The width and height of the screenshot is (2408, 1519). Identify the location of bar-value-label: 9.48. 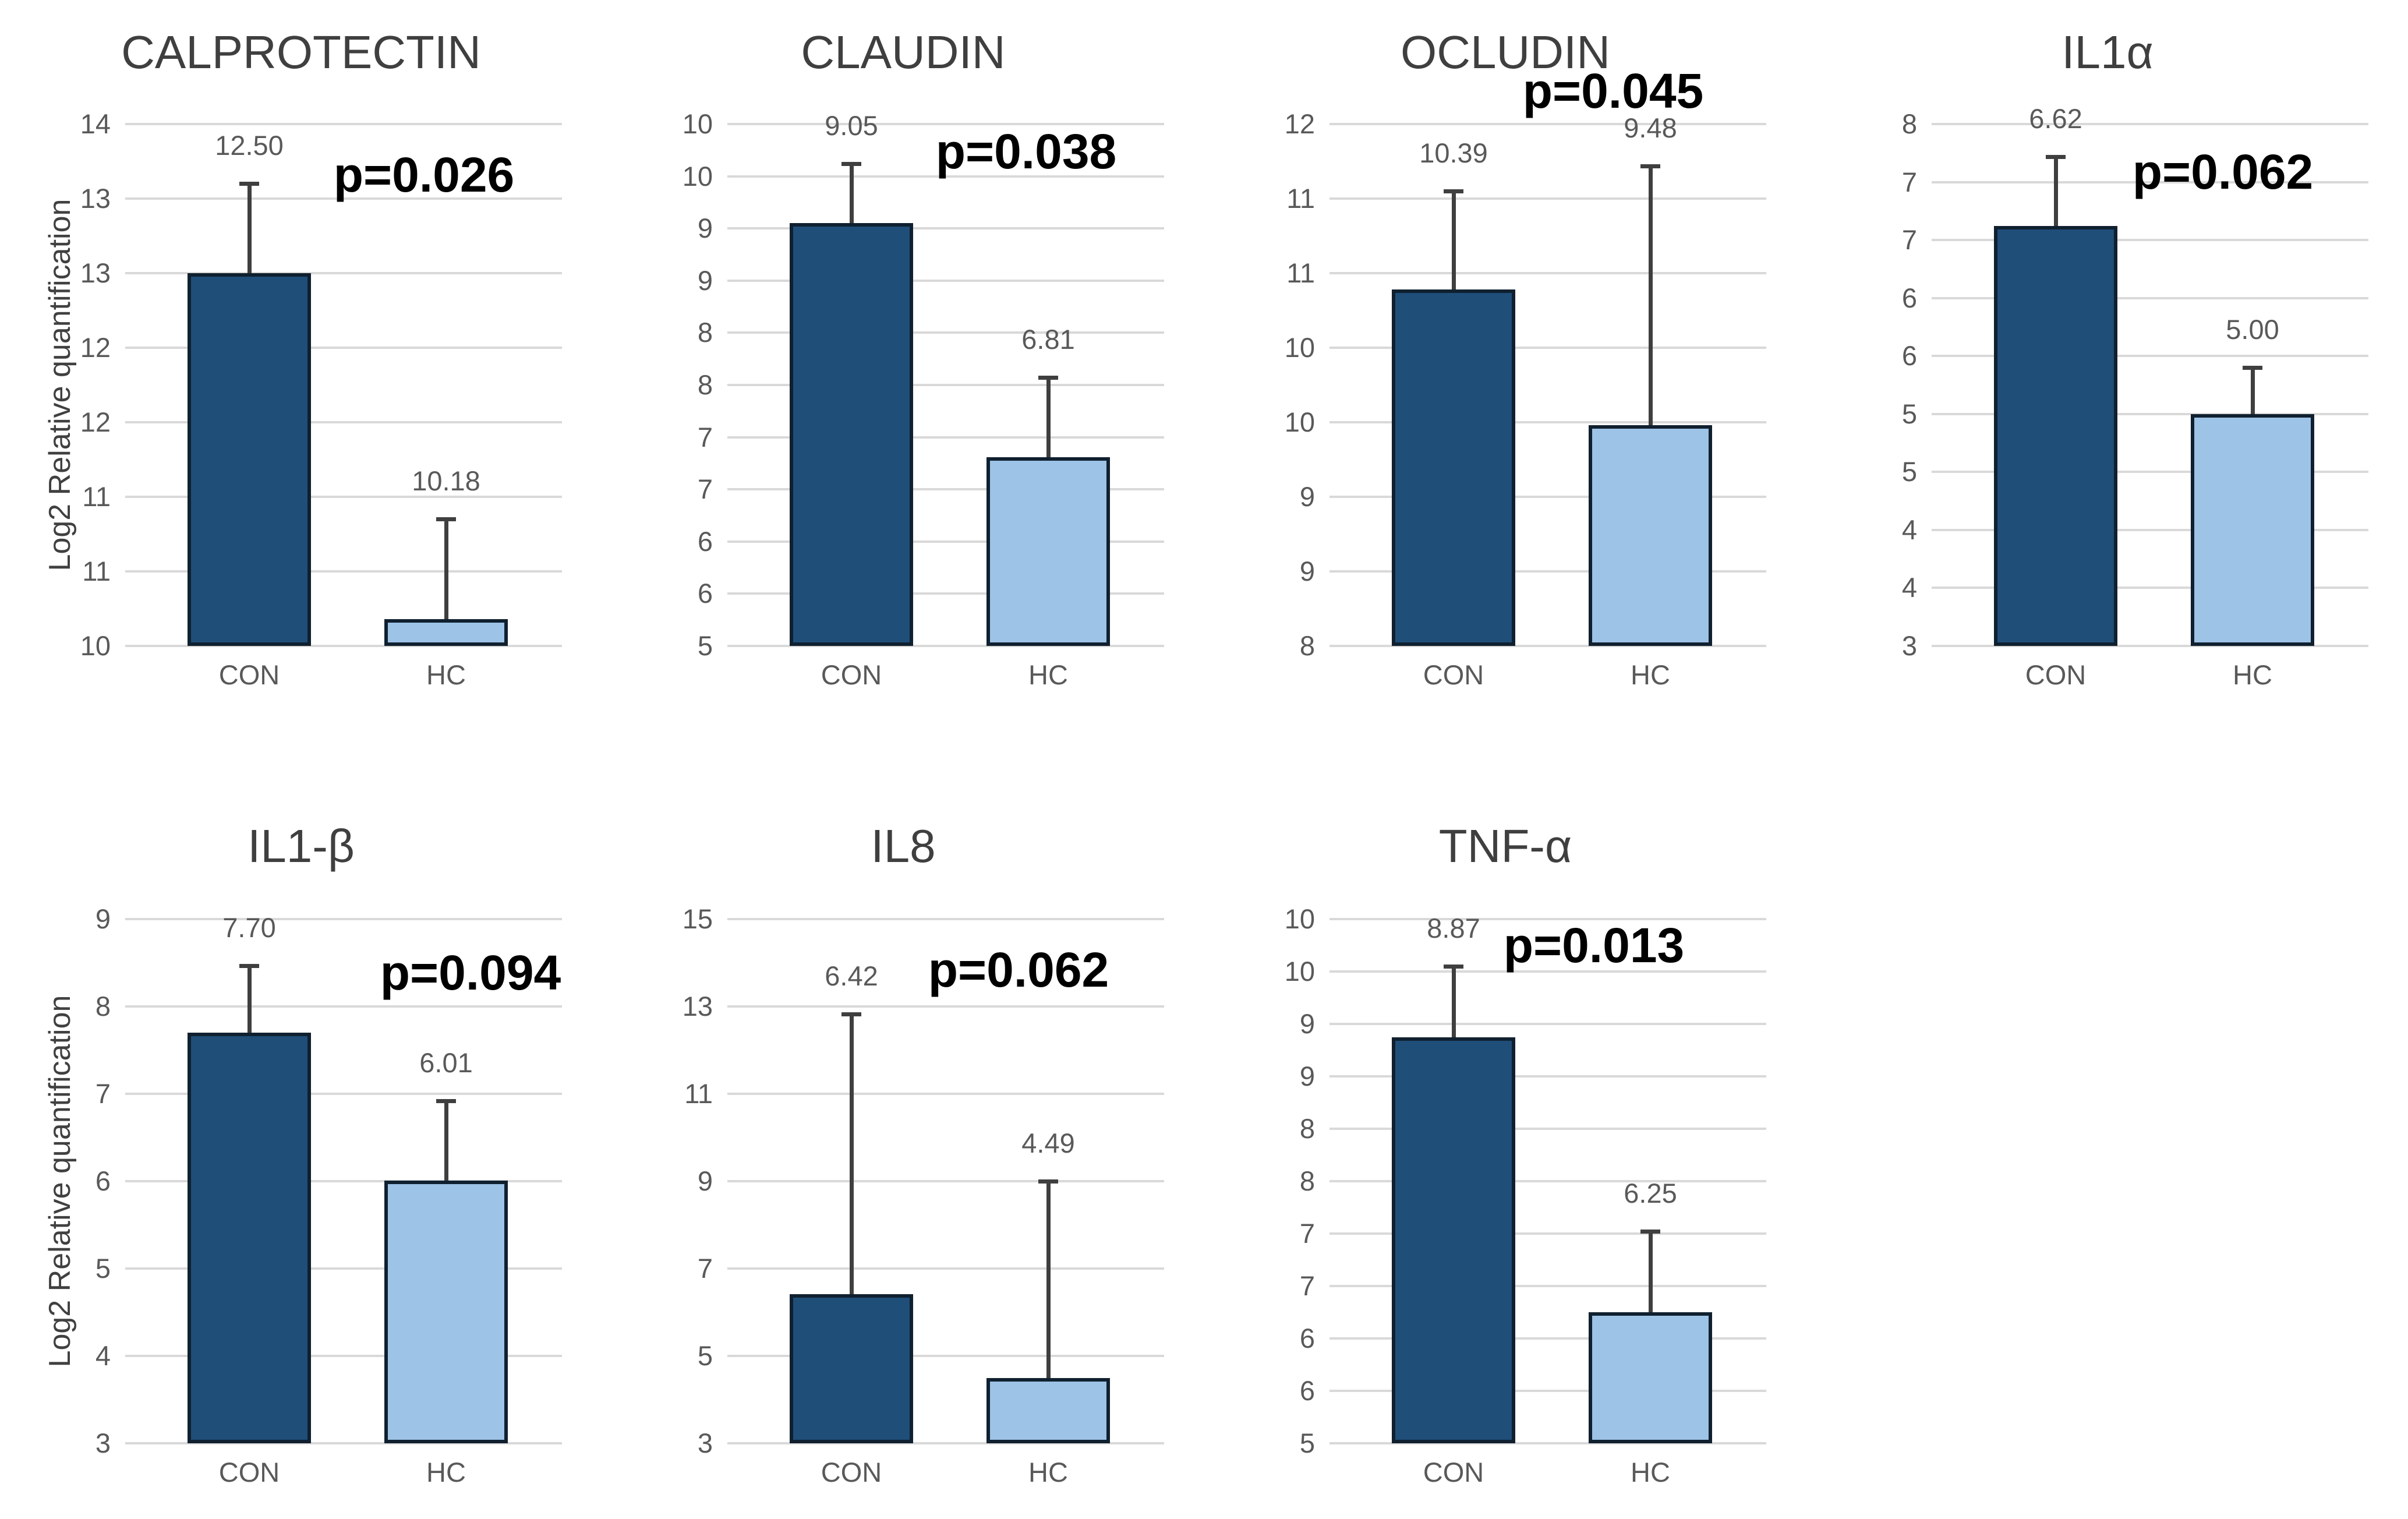
(1650, 127).